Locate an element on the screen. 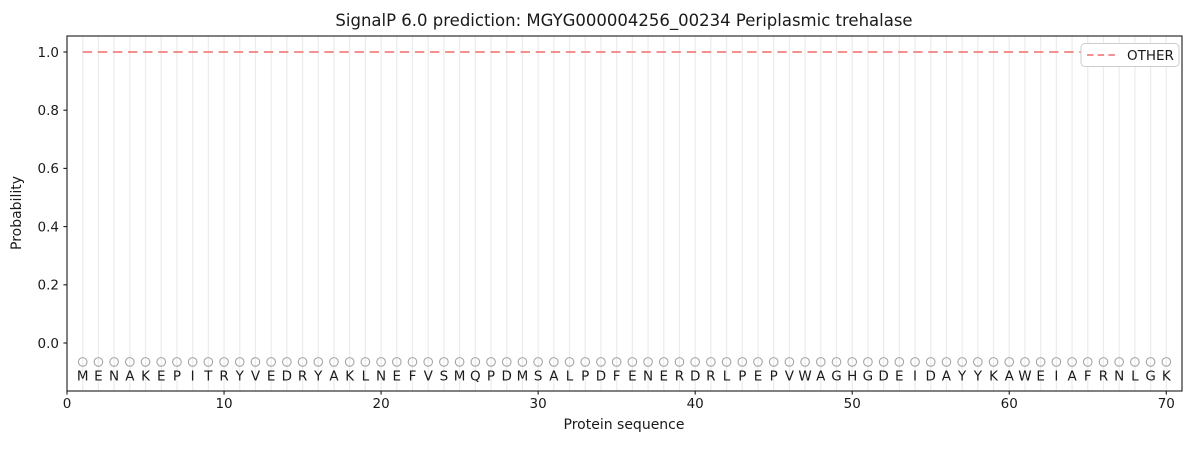  y-tick-label: 0.2 is located at coordinates (48, 286).